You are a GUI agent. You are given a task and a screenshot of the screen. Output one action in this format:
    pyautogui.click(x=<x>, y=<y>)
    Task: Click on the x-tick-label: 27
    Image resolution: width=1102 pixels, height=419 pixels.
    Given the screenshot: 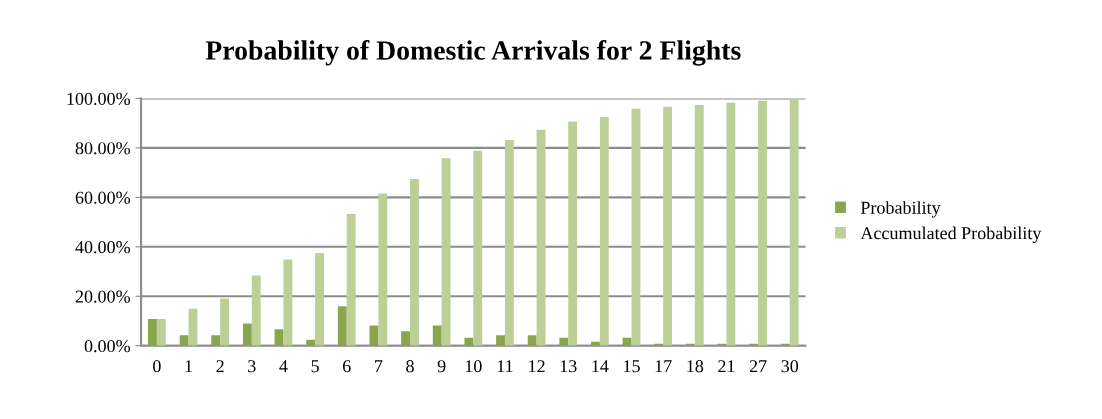 What is the action you would take?
    pyautogui.click(x=758, y=366)
    